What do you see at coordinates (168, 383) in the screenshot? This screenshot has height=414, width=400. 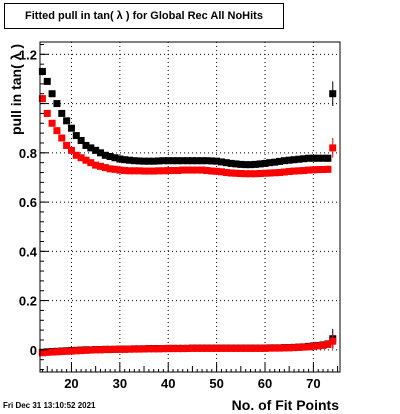 I see `x-tick-label: 40` at bounding box center [168, 383].